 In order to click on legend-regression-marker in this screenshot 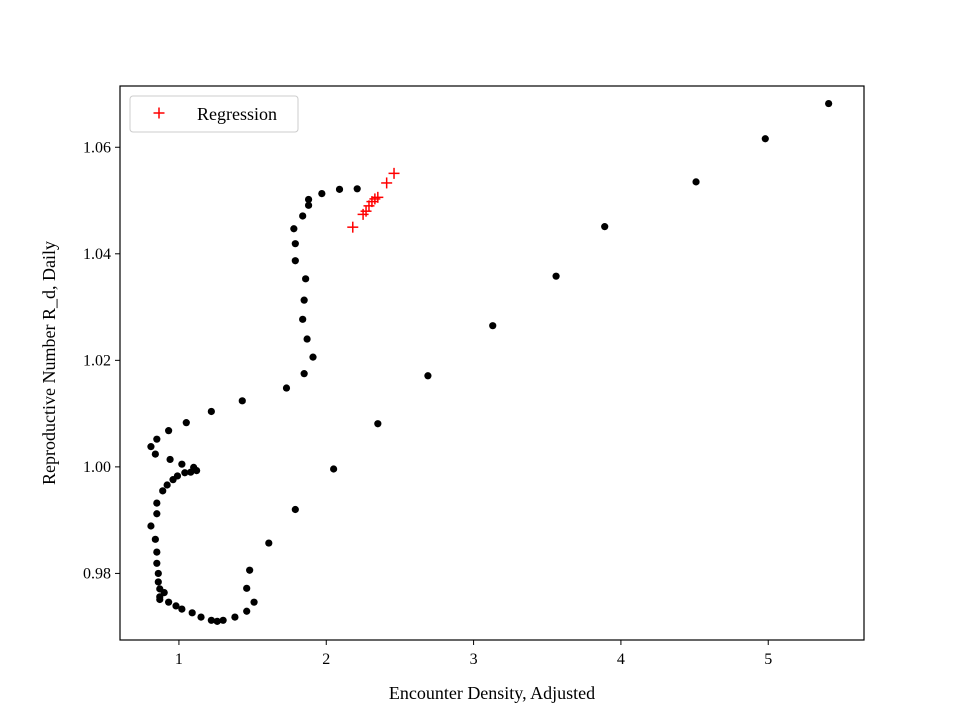, I will do `click(159, 113)`.